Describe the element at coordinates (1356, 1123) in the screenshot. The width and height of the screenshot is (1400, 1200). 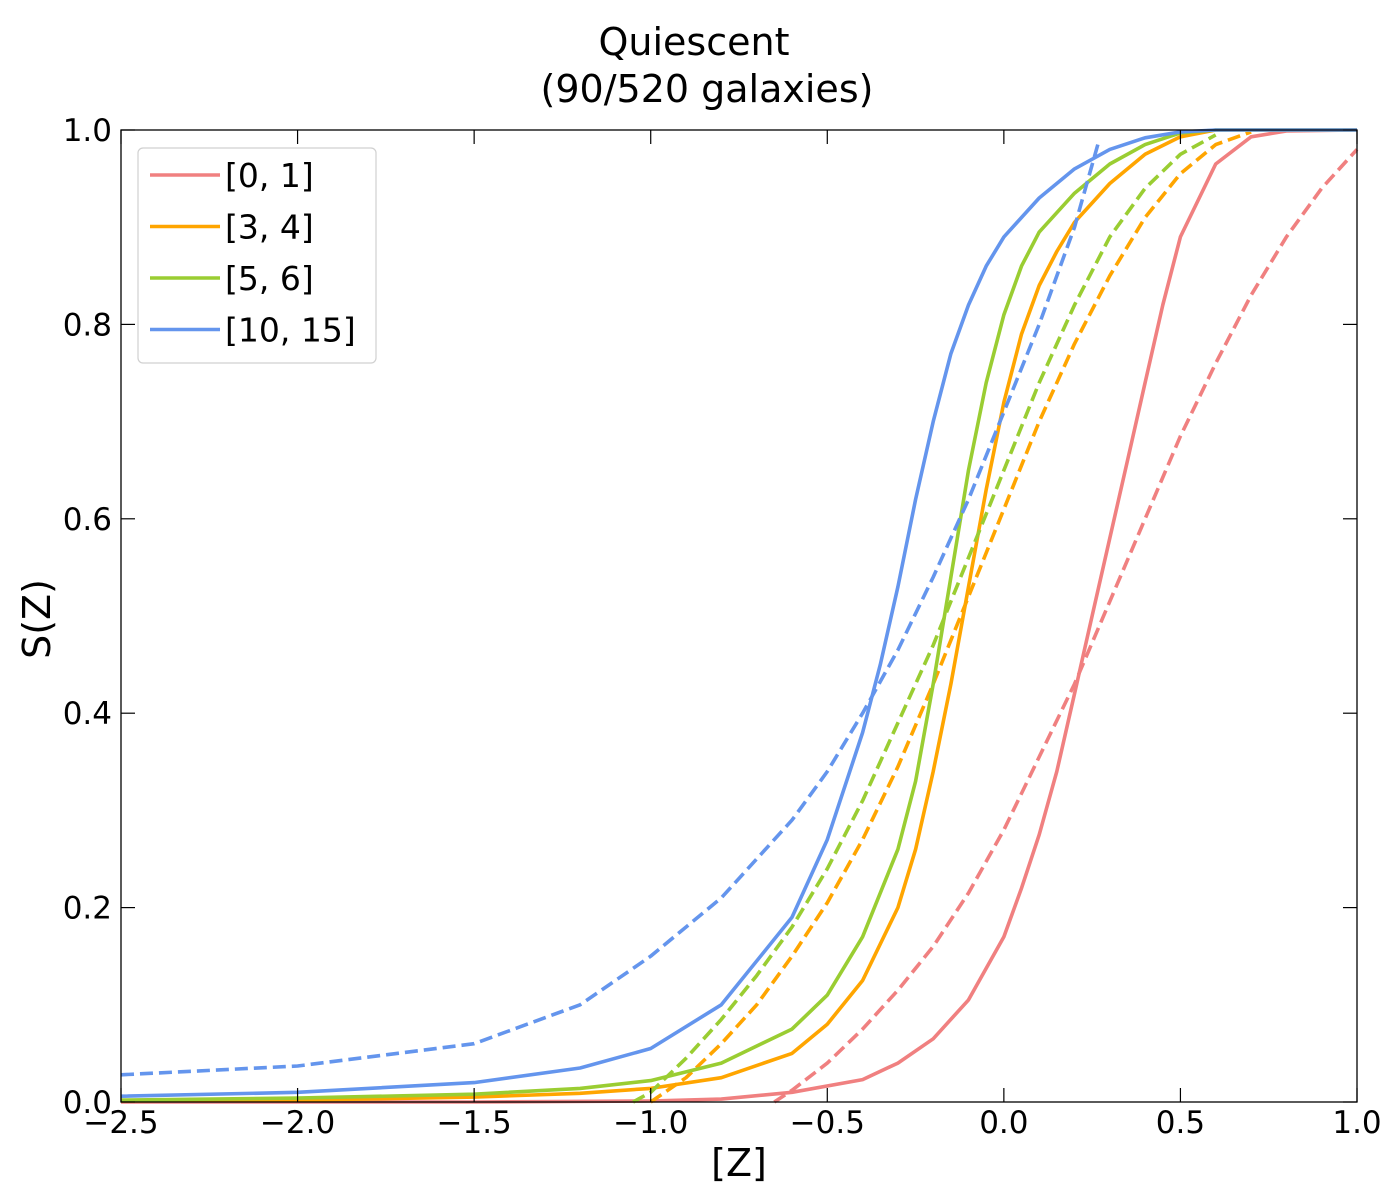
I see `x-tick-label: 1.0` at that location.